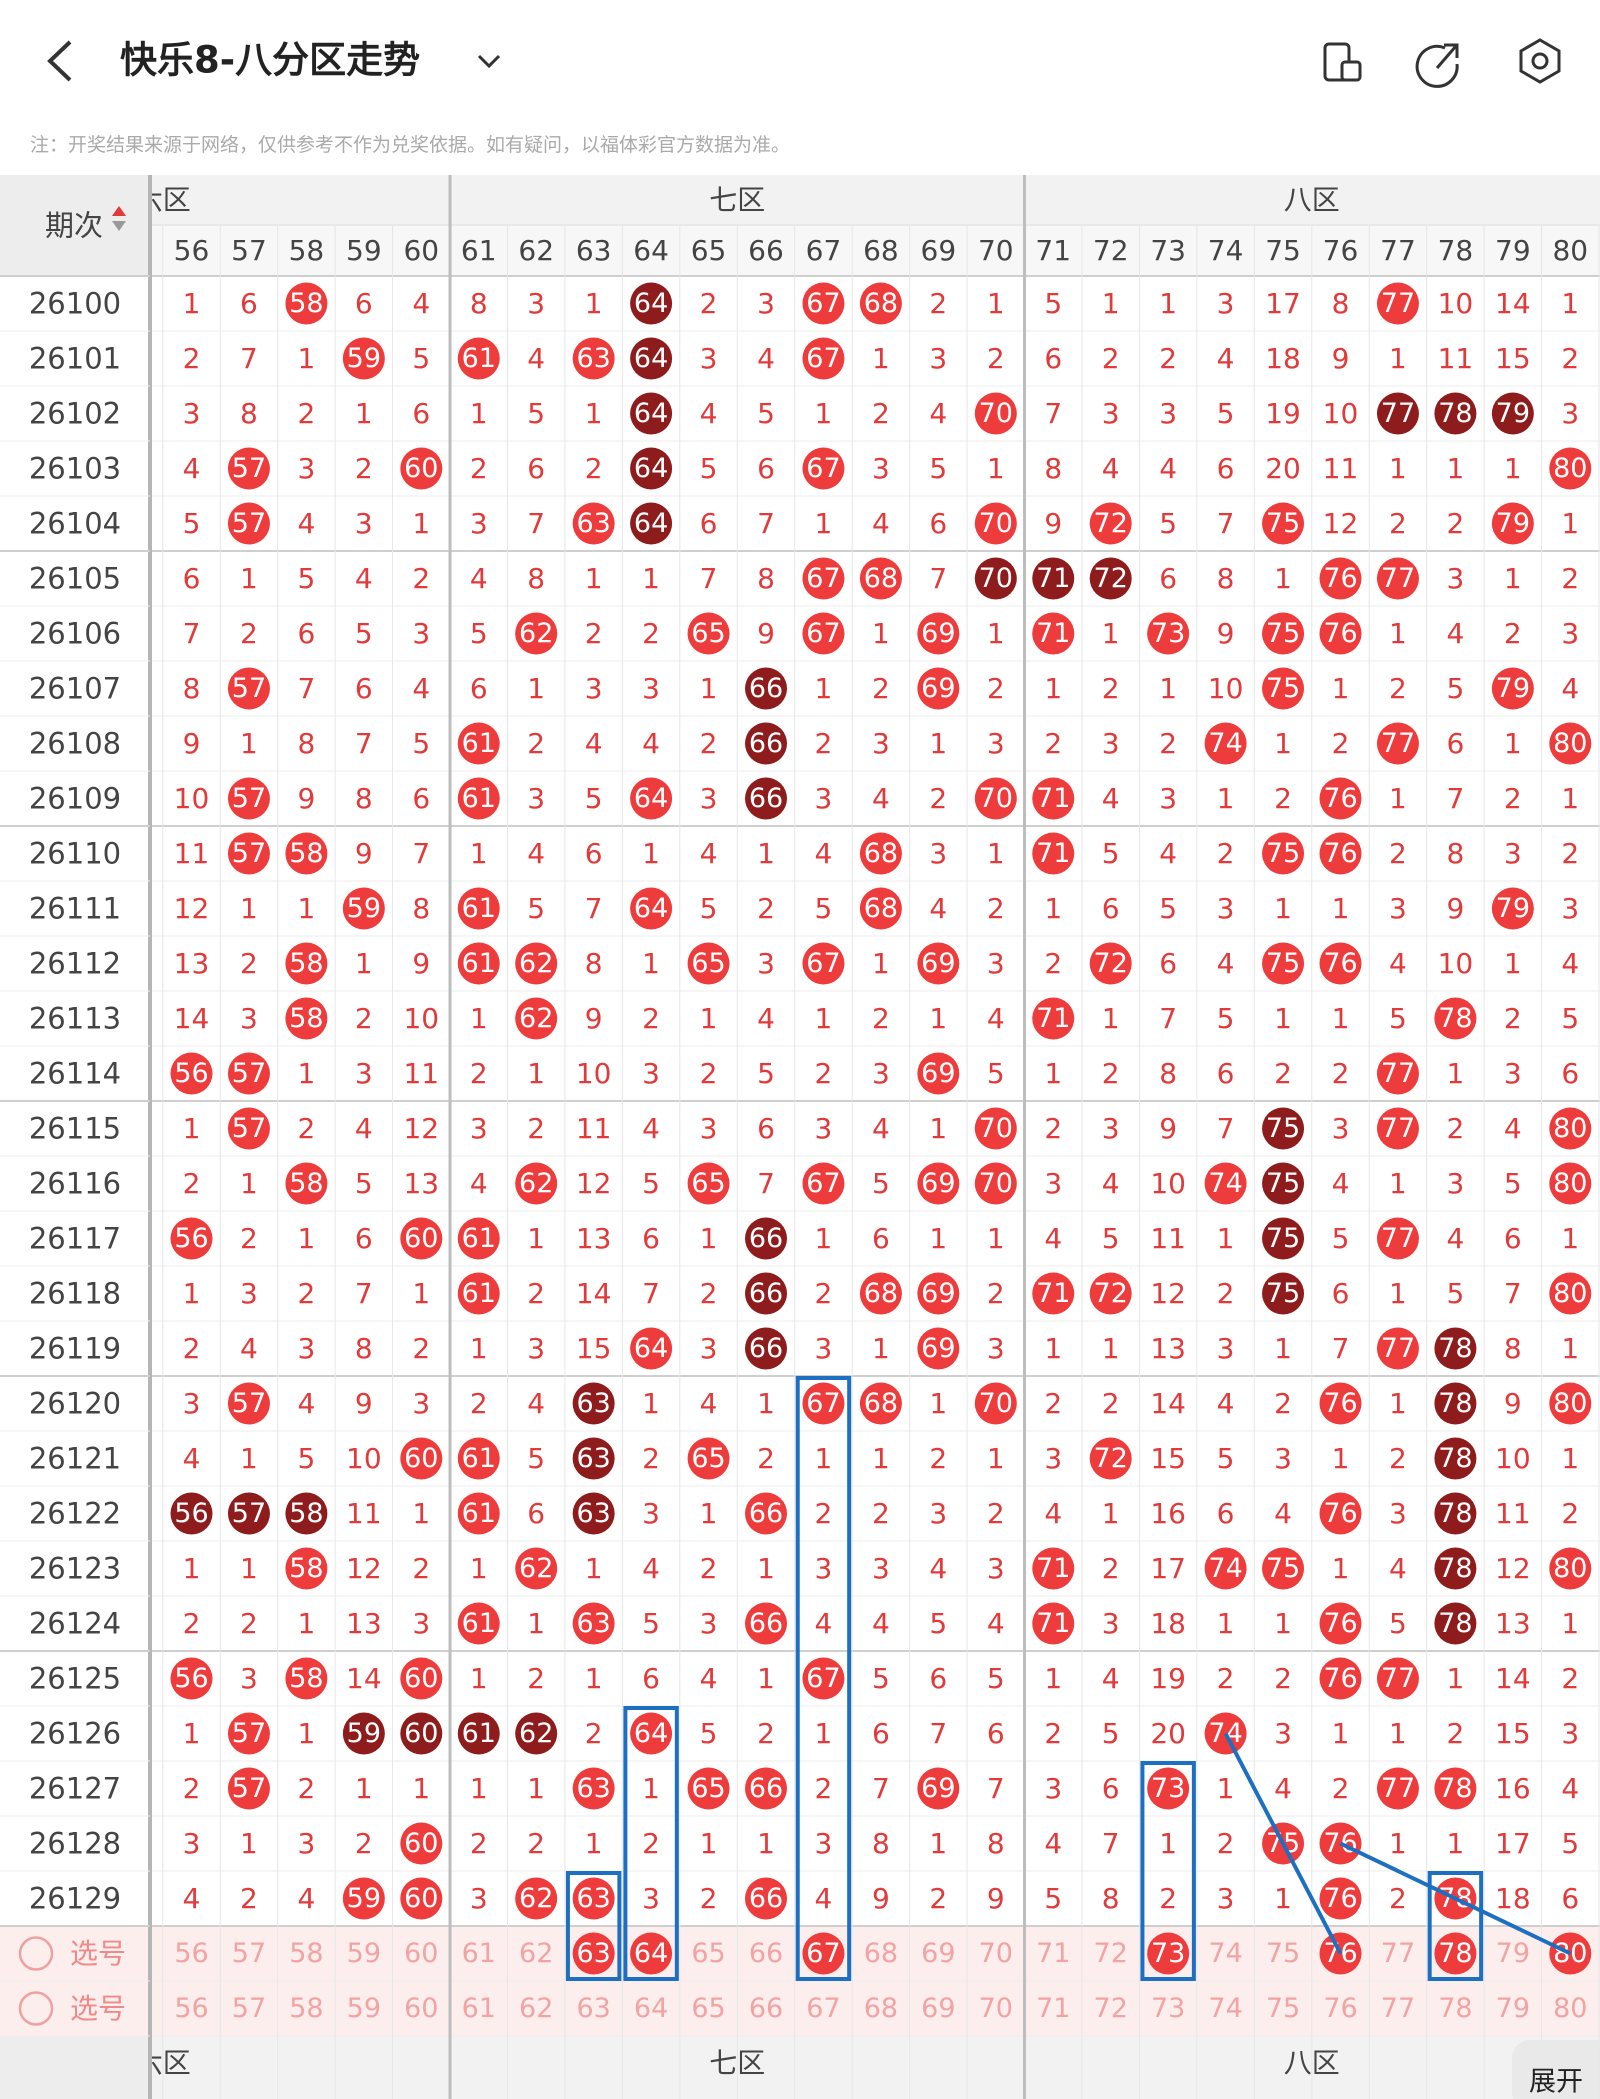  Describe the element at coordinates (823, 1953) in the screenshot. I see `picked-number: 67` at that location.